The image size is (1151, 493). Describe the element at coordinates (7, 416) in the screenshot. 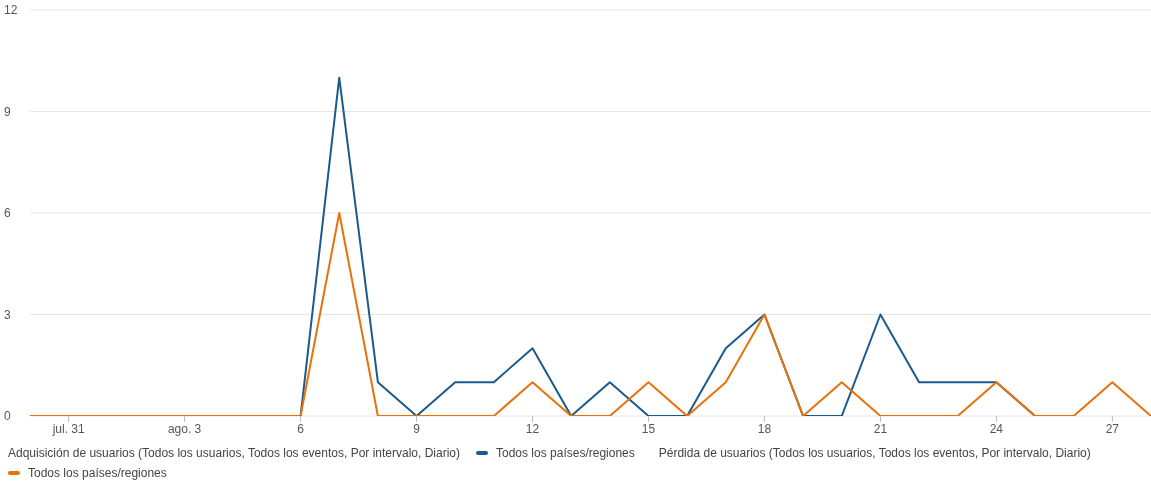

I see `y-tick-label: 0` at that location.